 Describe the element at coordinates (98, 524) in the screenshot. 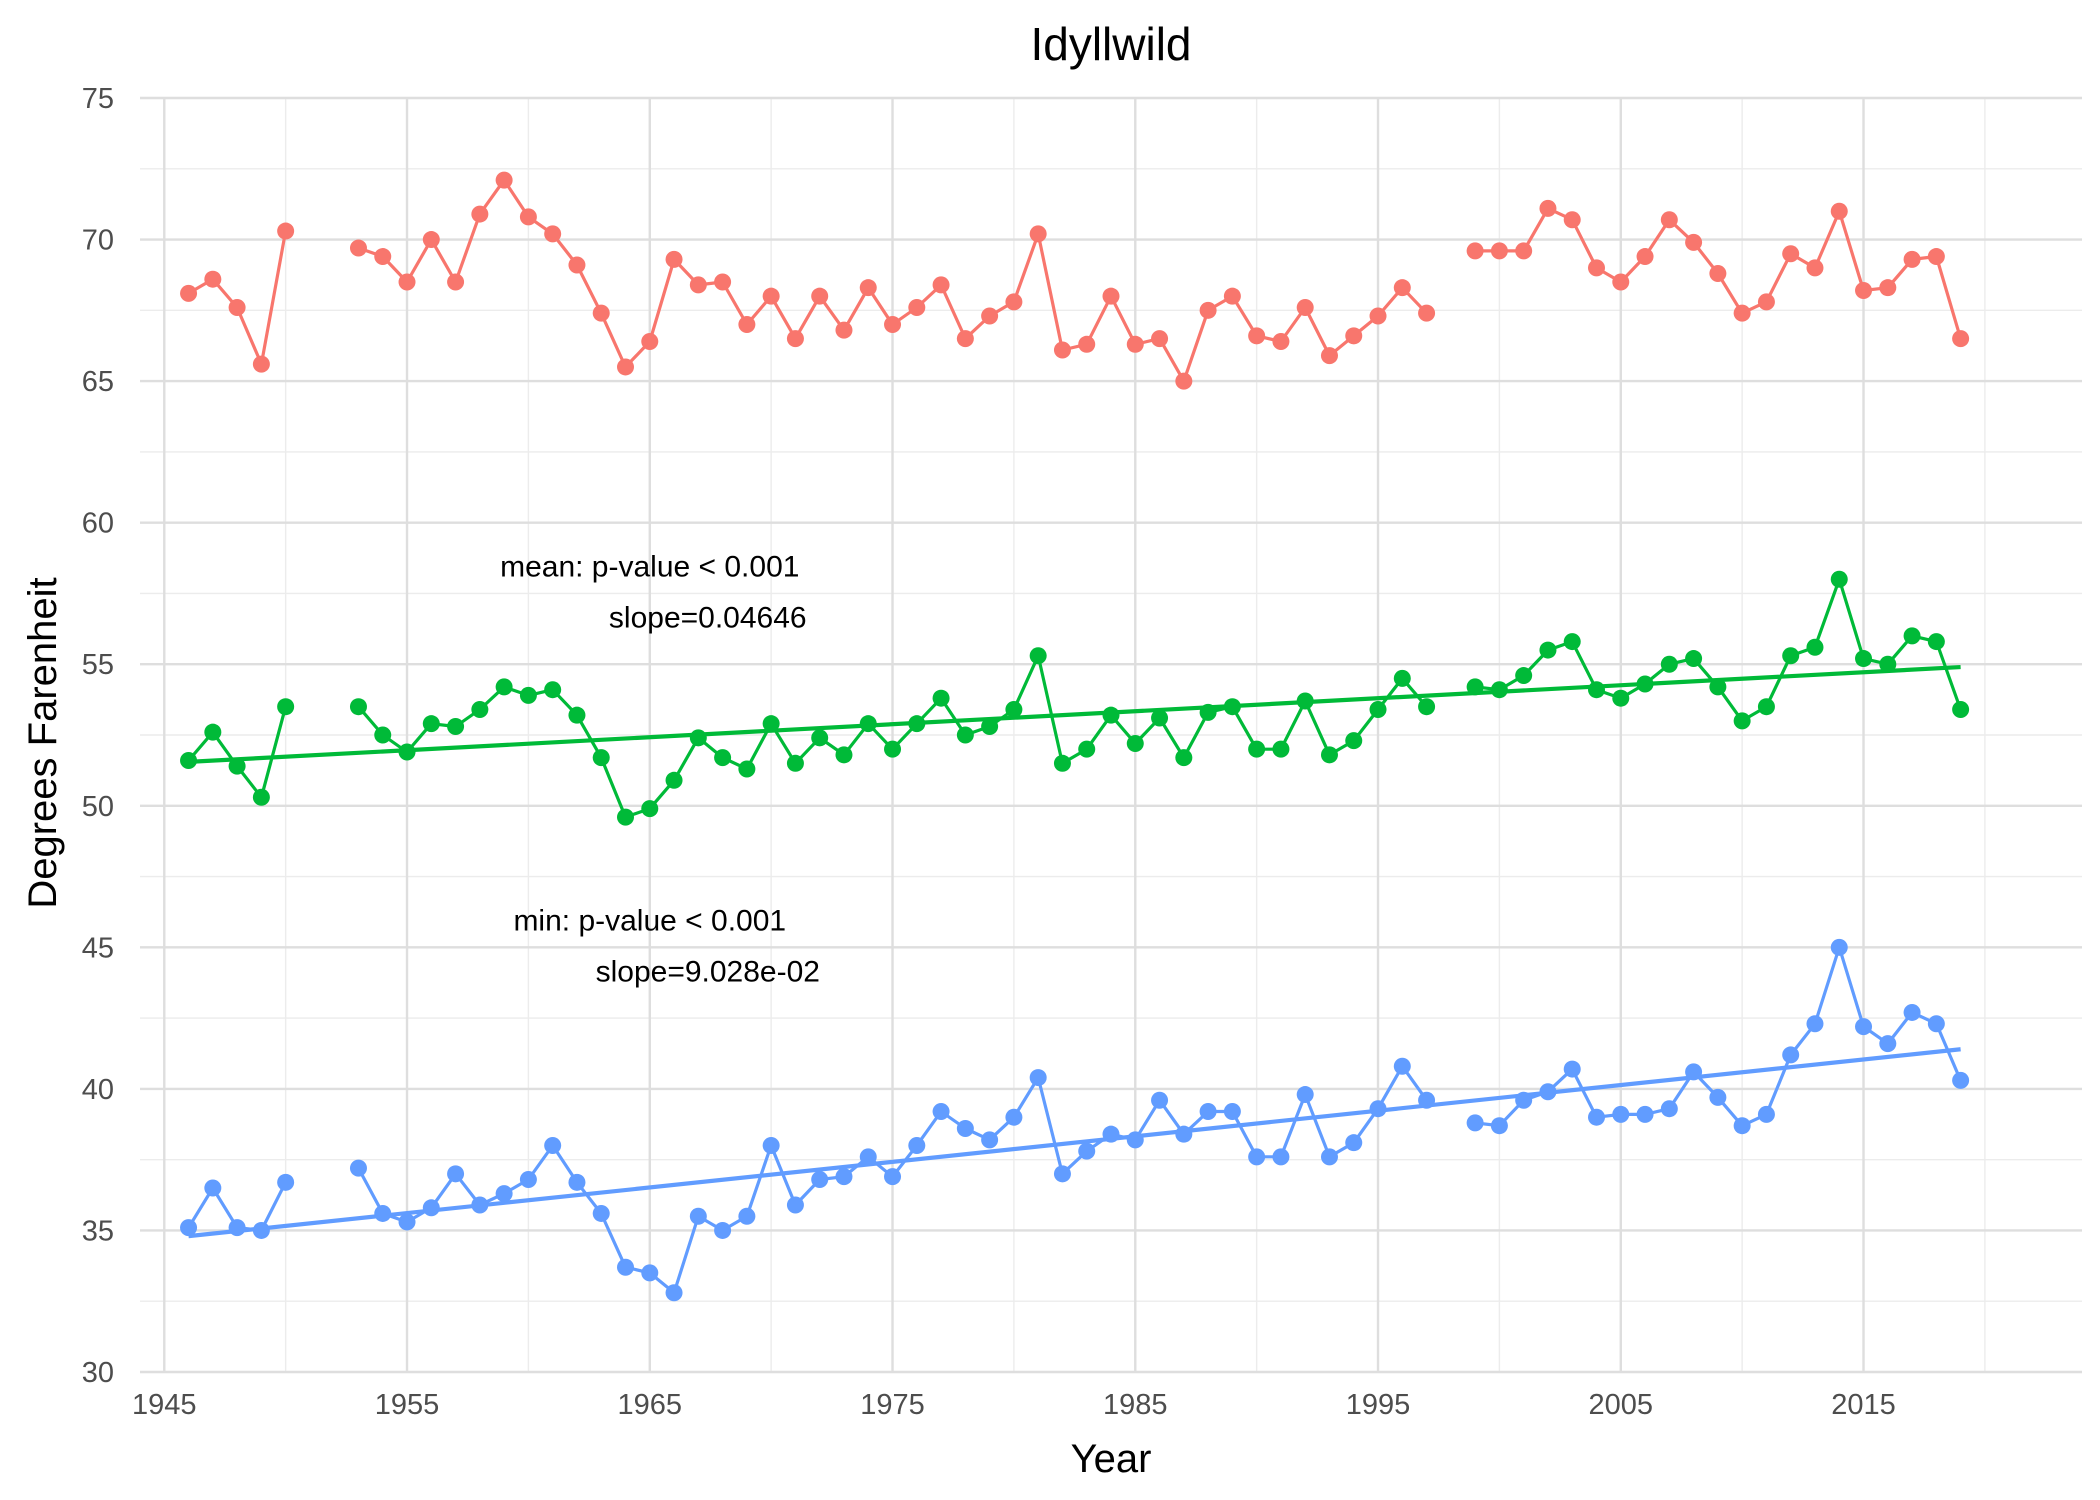

I see `y-tick-label: 60` at that location.